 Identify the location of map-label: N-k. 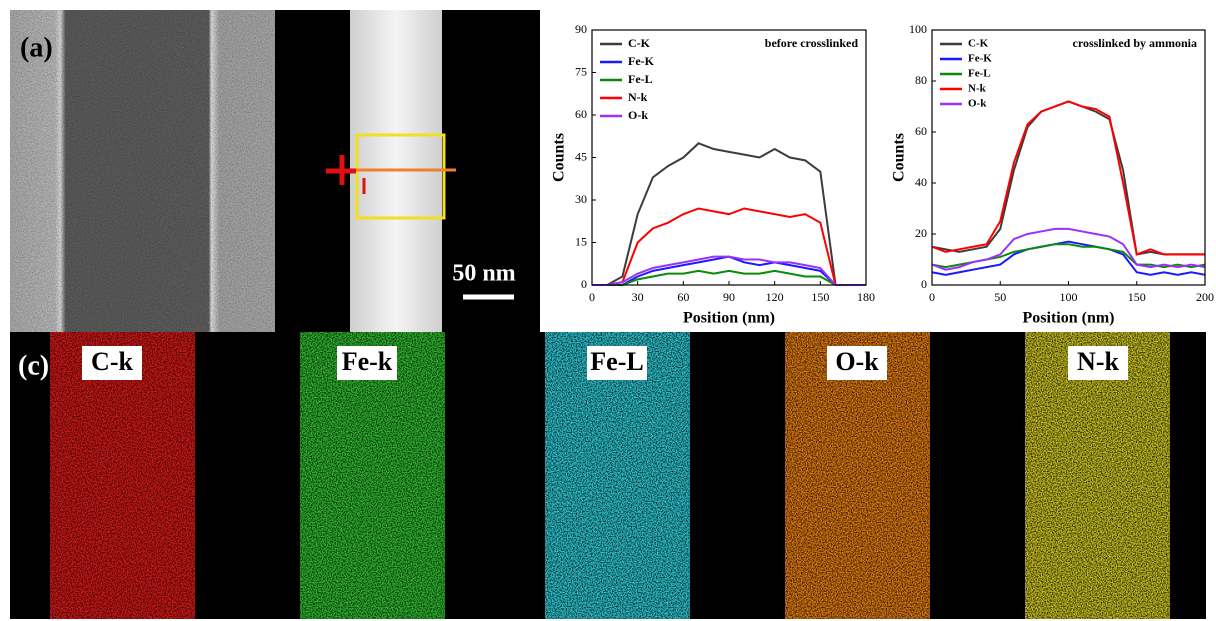
(1098, 361).